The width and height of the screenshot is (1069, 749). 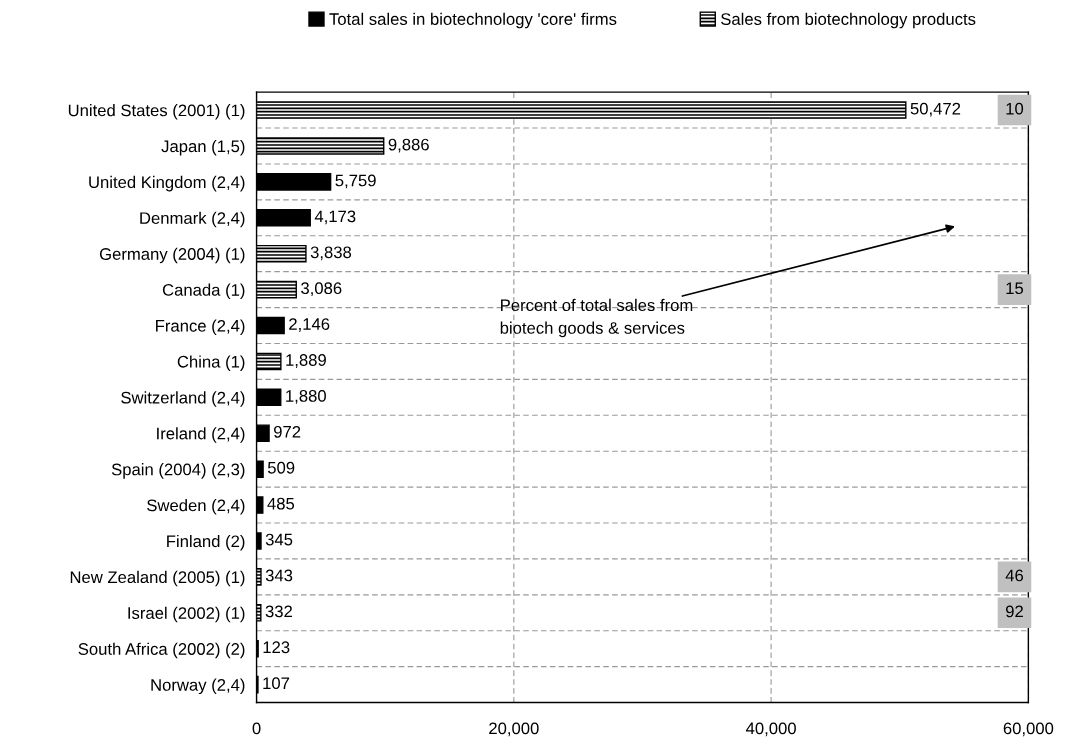 What do you see at coordinates (279, 575) in the screenshot?
I see `data-label: 343` at bounding box center [279, 575].